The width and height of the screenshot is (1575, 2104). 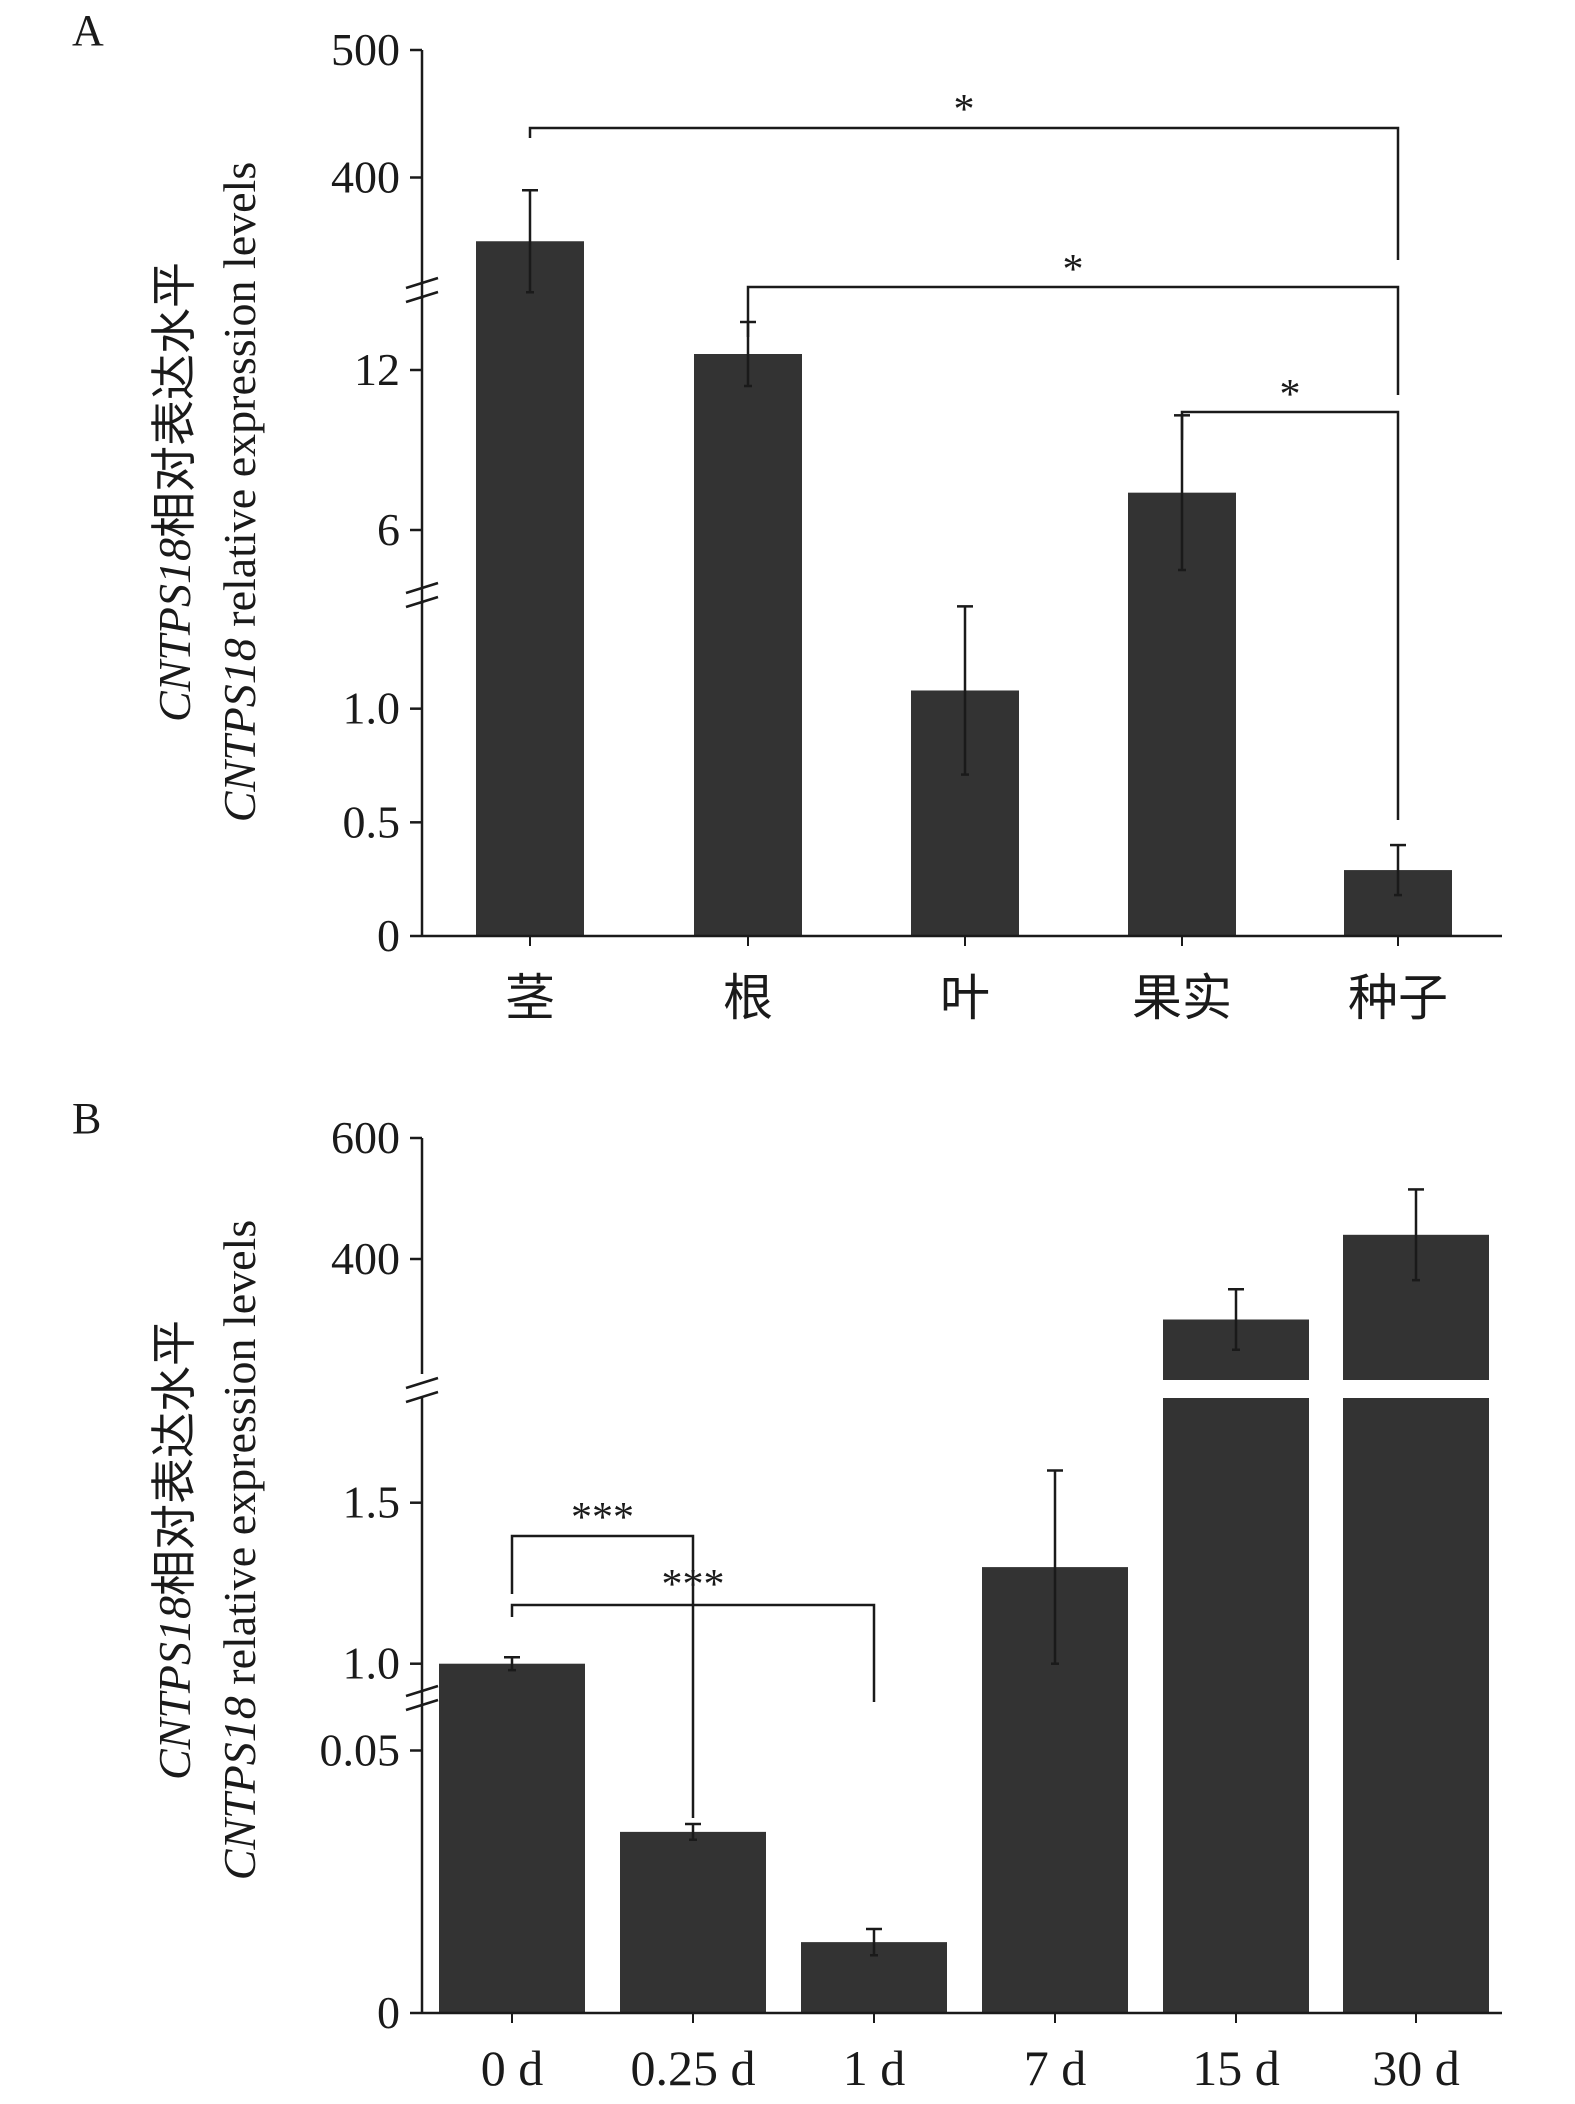 What do you see at coordinates (512, 1859) in the screenshot?
I see `bar-0 d-seg0` at bounding box center [512, 1859].